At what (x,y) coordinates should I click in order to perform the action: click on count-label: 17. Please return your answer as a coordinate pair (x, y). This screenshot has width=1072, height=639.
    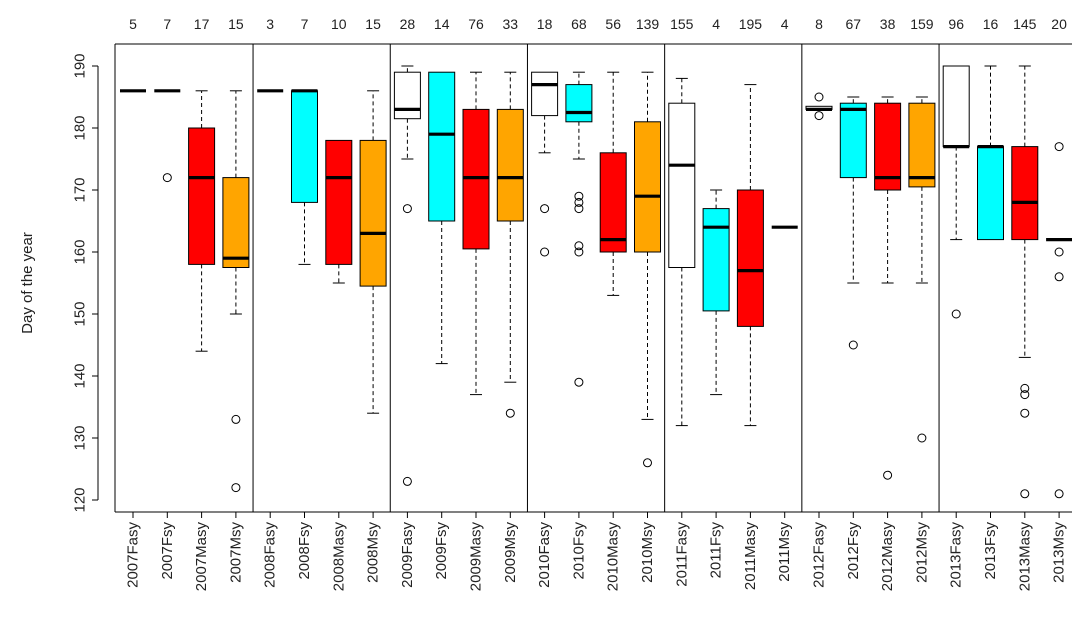
    Looking at the image, I should click on (202, 24).